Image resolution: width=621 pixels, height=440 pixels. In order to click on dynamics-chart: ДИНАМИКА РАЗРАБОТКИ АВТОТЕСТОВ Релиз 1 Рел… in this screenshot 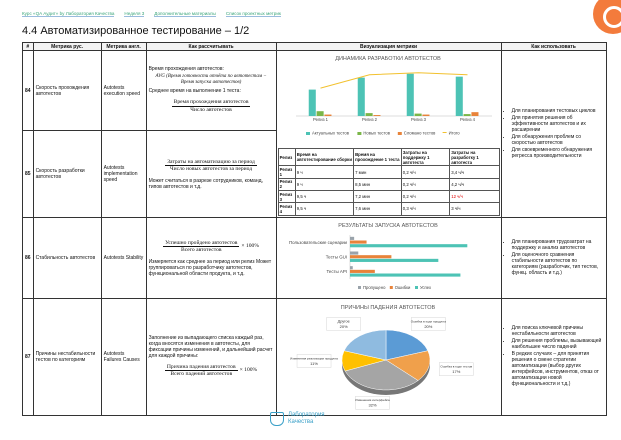, I will do `click(393, 96)`.